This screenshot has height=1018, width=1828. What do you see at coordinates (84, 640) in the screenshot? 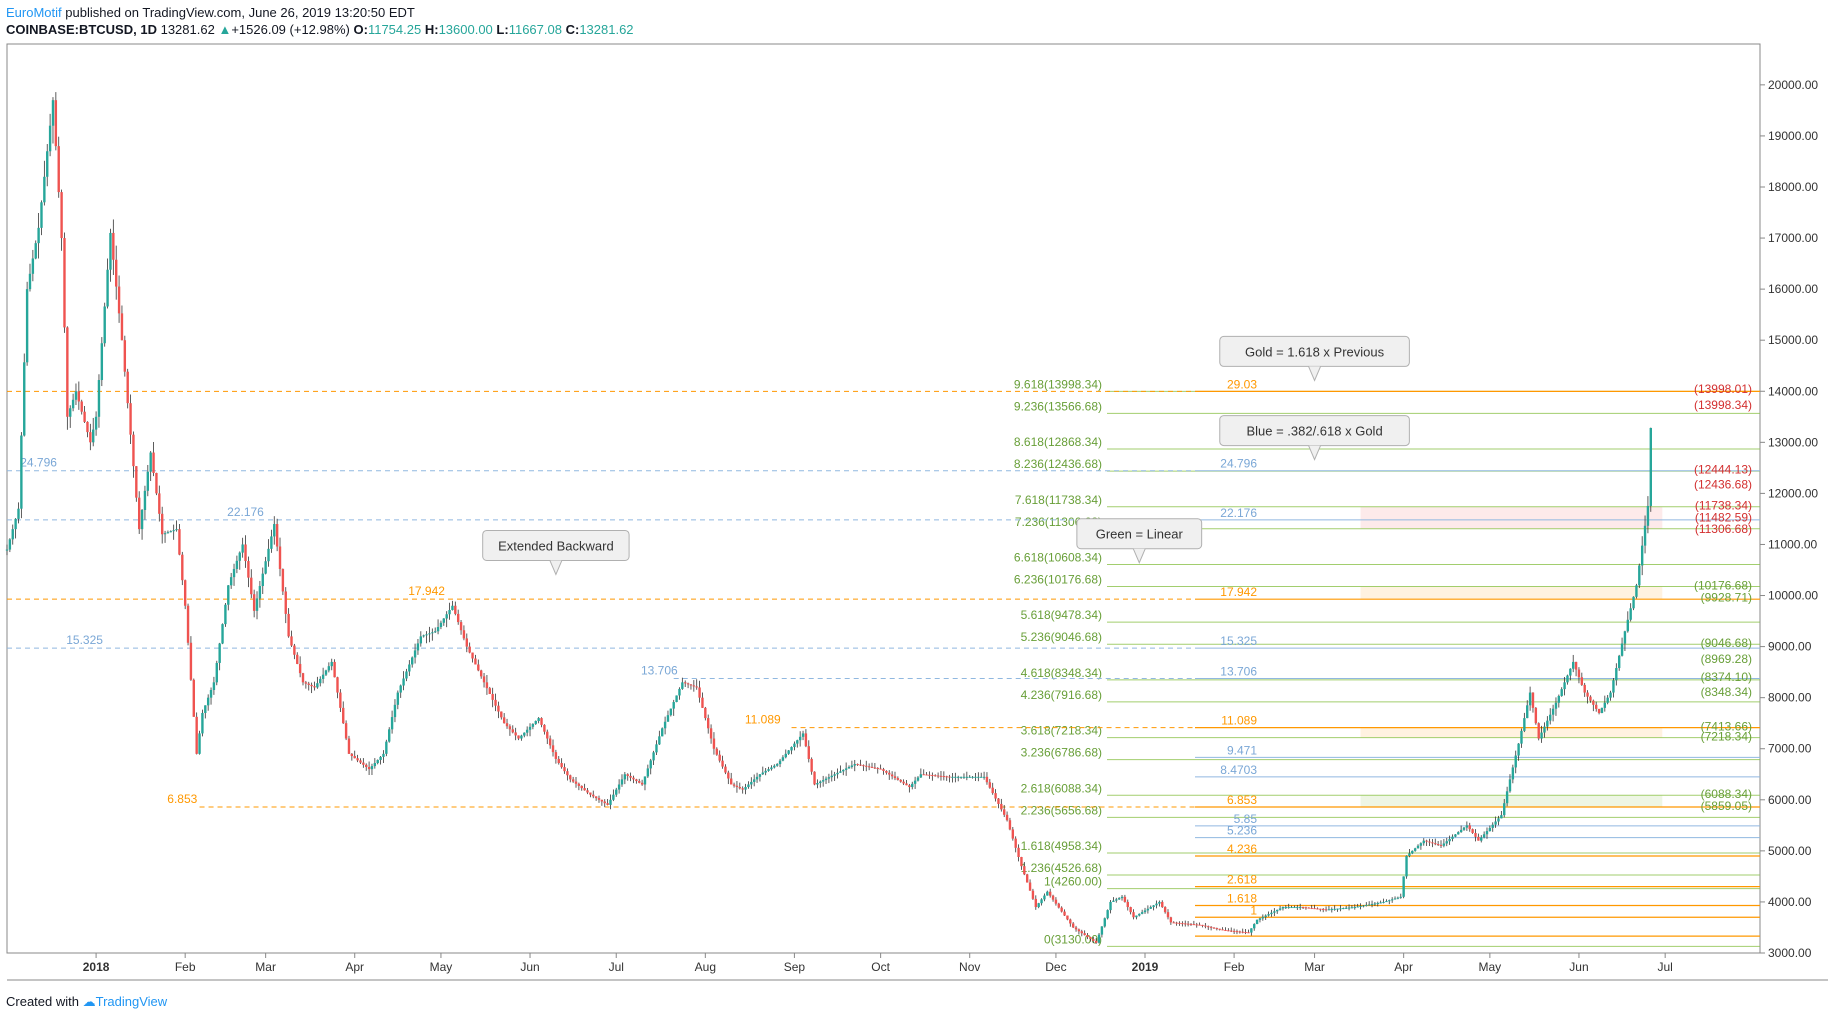
I see `extended-label-2: 15.325` at bounding box center [84, 640].